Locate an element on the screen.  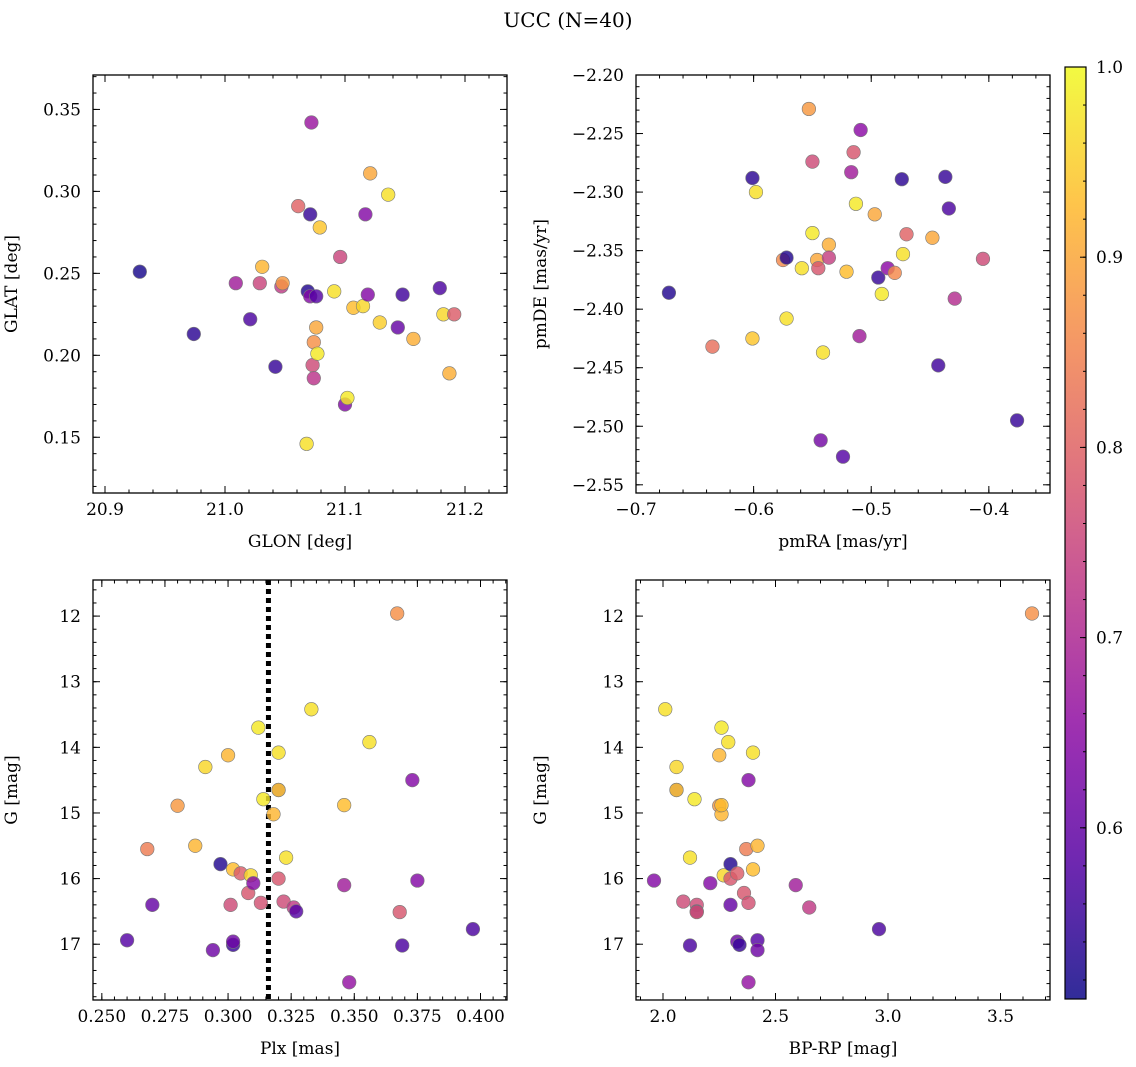
y-tick-label: 0.15 is located at coordinates (62, 438).